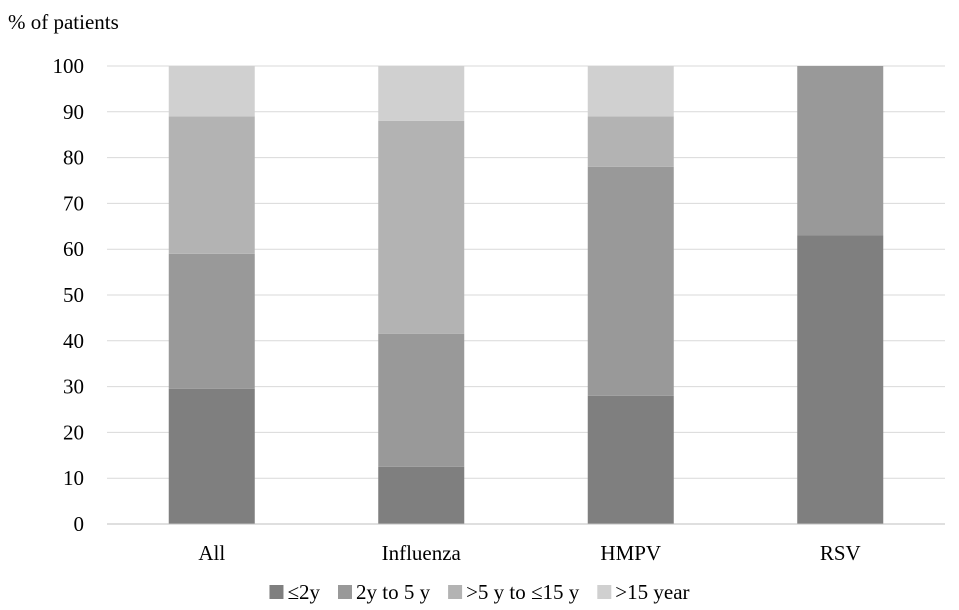 The height and width of the screenshot is (610, 959). I want to click on legend: ≤2y 2y to 5 y >5 y to ≤15 y >15 year, so click(479, 592).